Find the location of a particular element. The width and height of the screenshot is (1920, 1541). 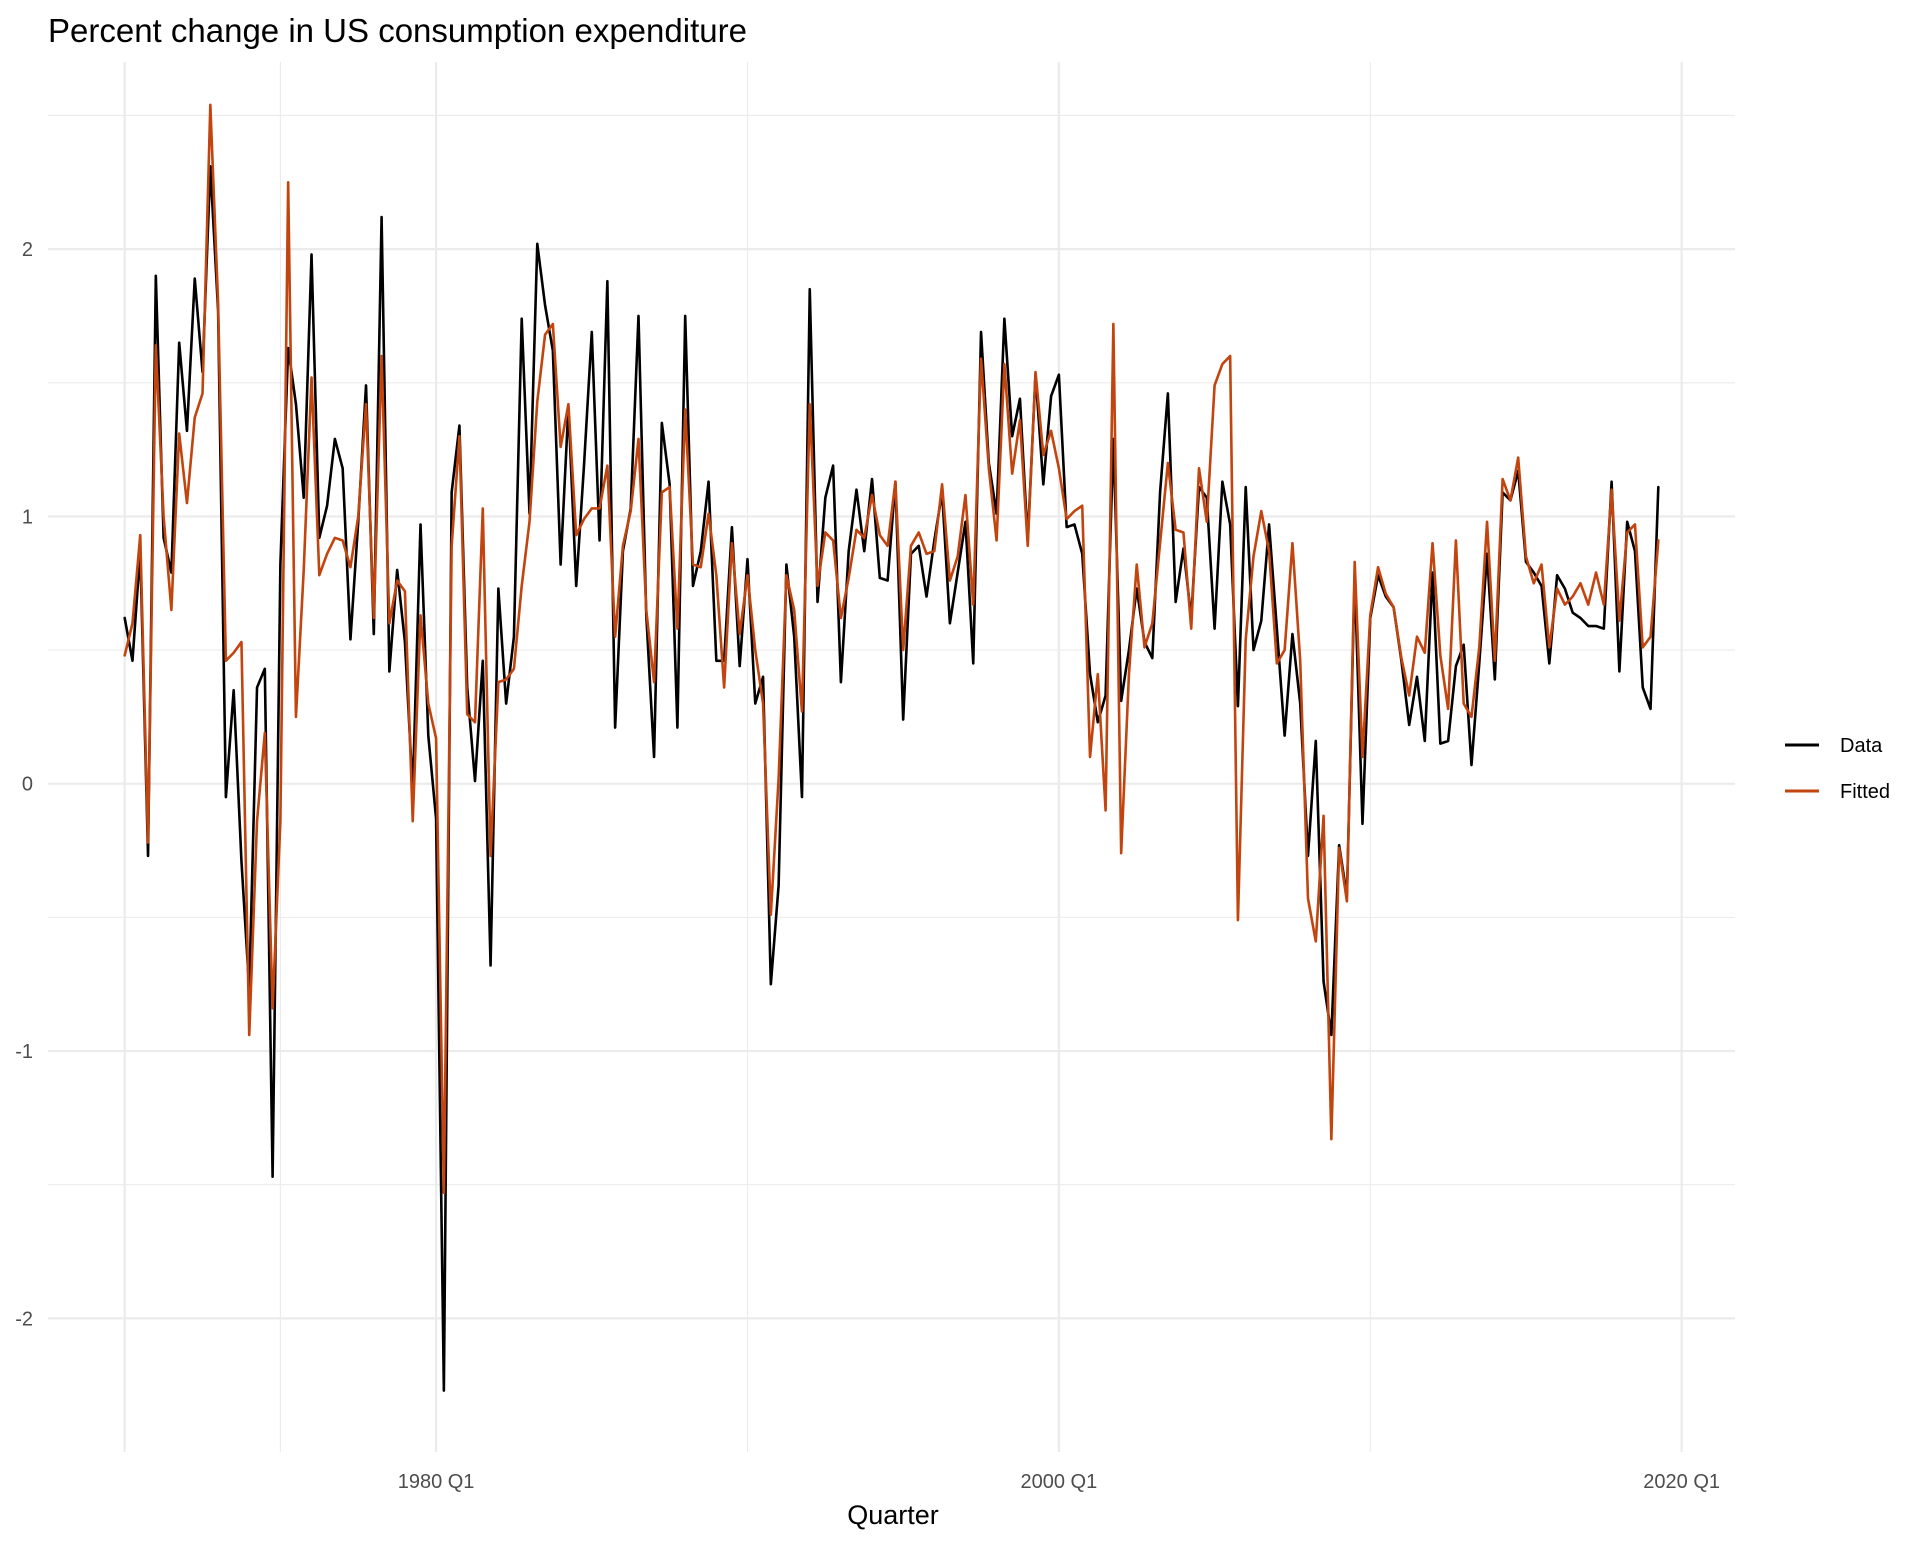

legend: Data Fitted is located at coordinates (1837, 769).